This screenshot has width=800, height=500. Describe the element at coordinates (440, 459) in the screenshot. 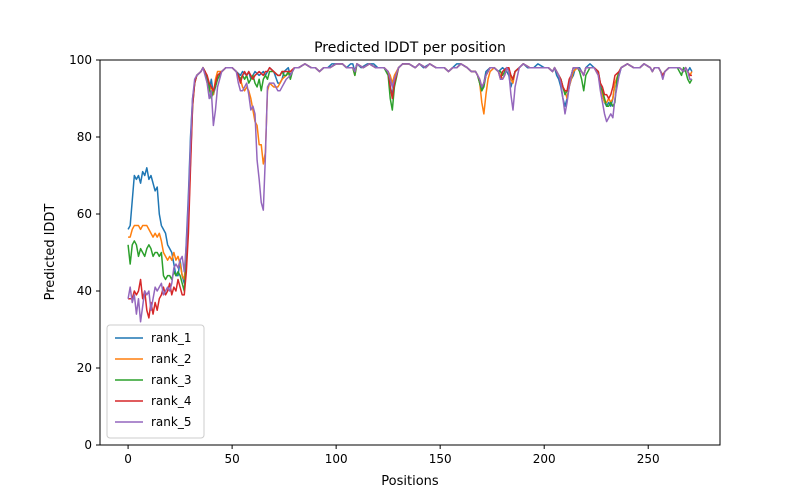

I see `x-tick-label: 150` at that location.